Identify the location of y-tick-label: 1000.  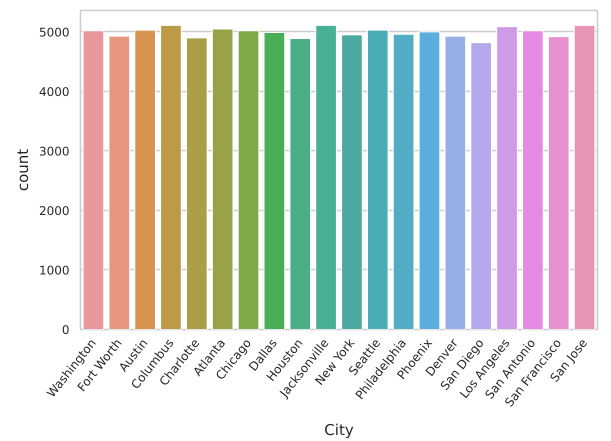
(54, 270).